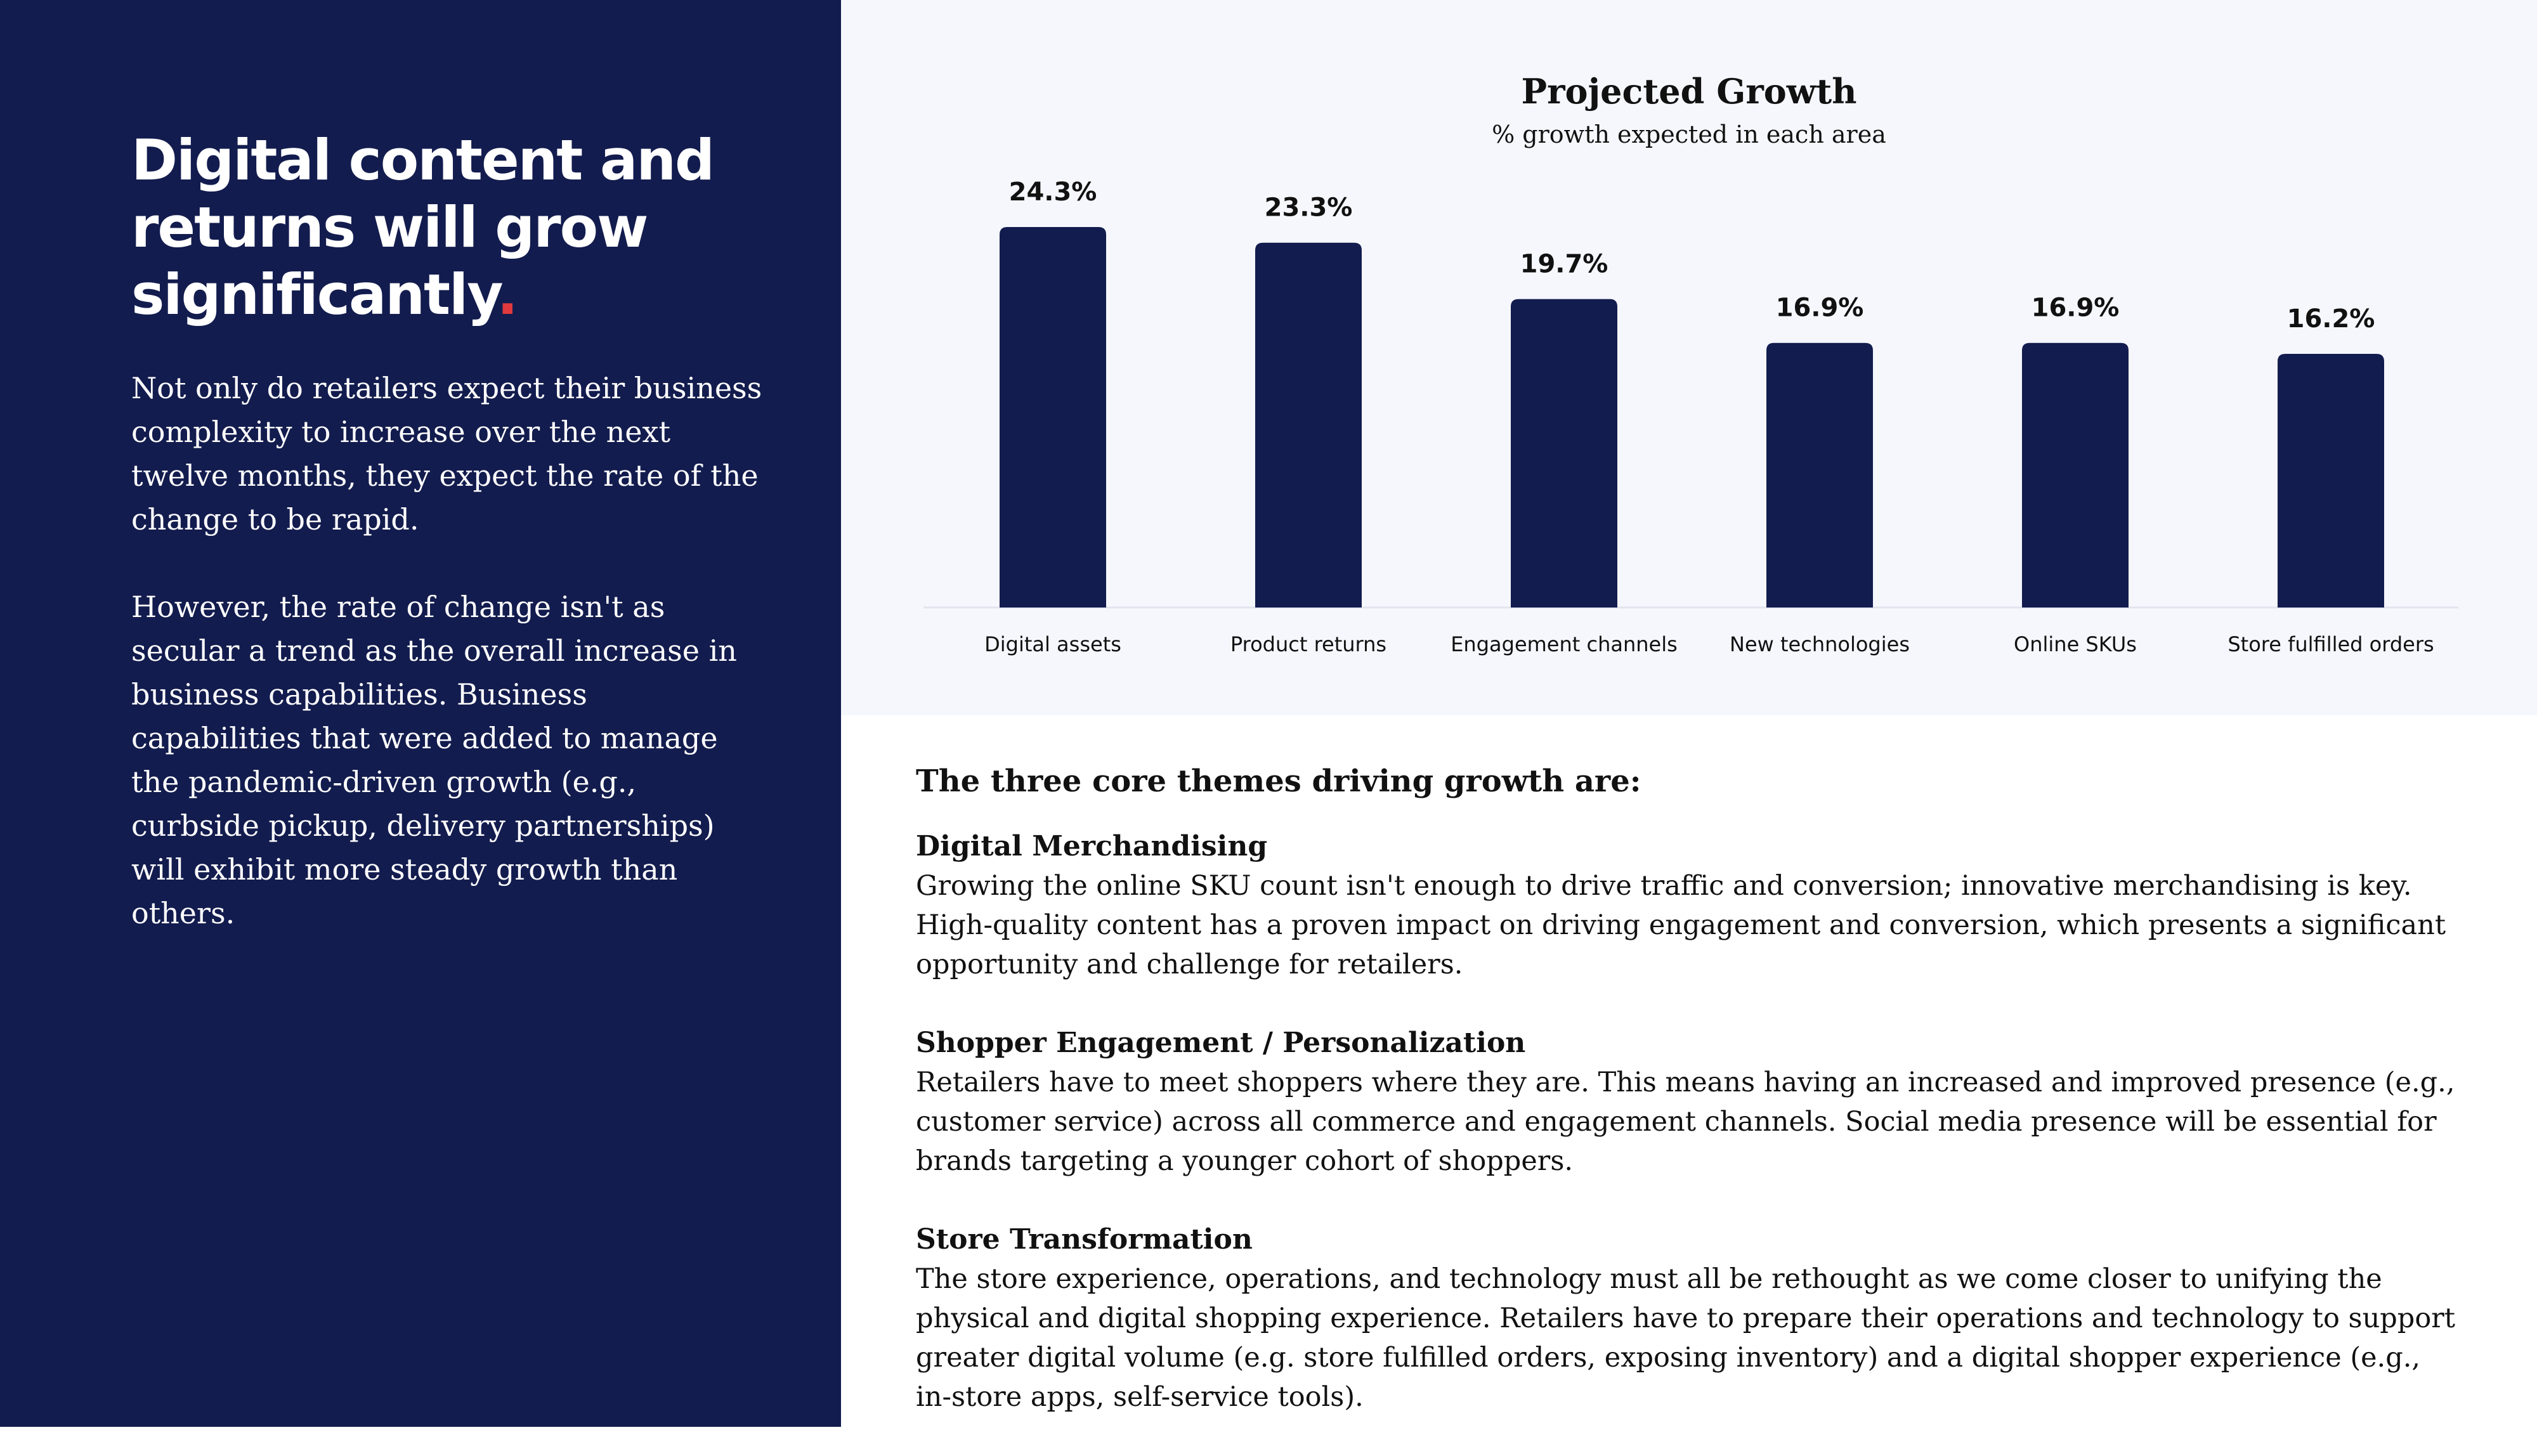 The width and height of the screenshot is (2537, 1456). I want to click on category-label: Engagement channels, so click(1565, 644).